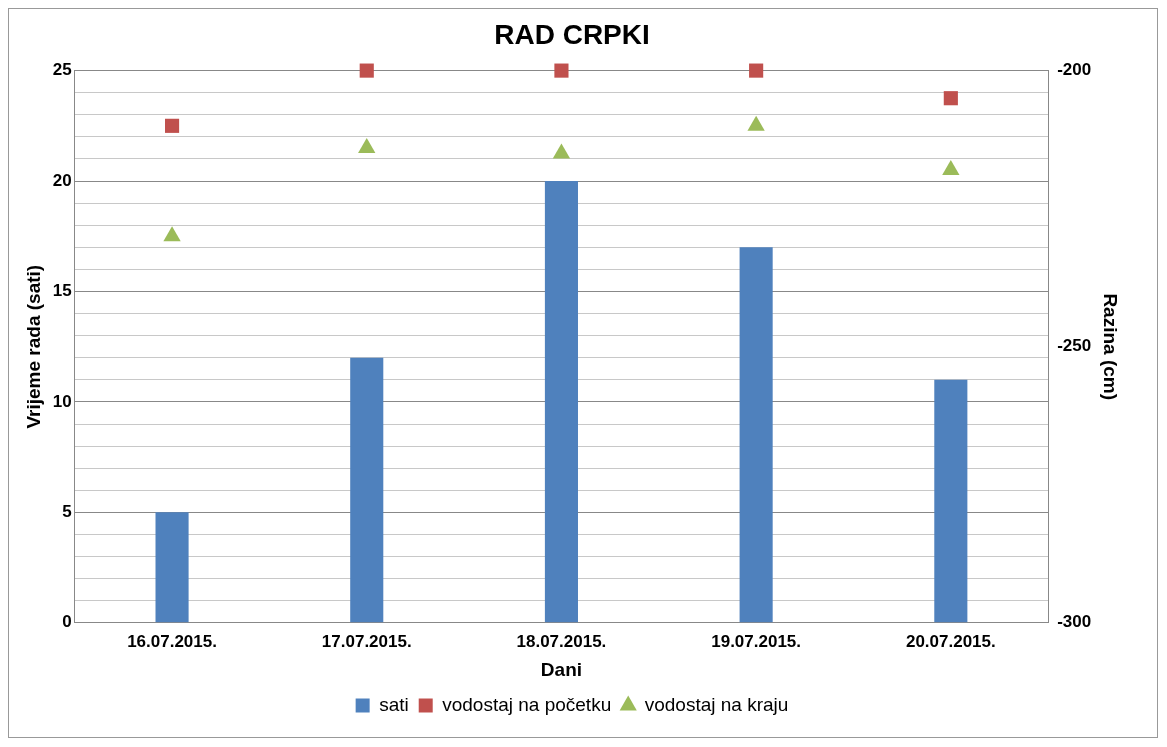 Image resolution: width=1167 pixels, height=747 pixels. Describe the element at coordinates (67, 622) in the screenshot. I see `y-tick-label: 0` at that location.